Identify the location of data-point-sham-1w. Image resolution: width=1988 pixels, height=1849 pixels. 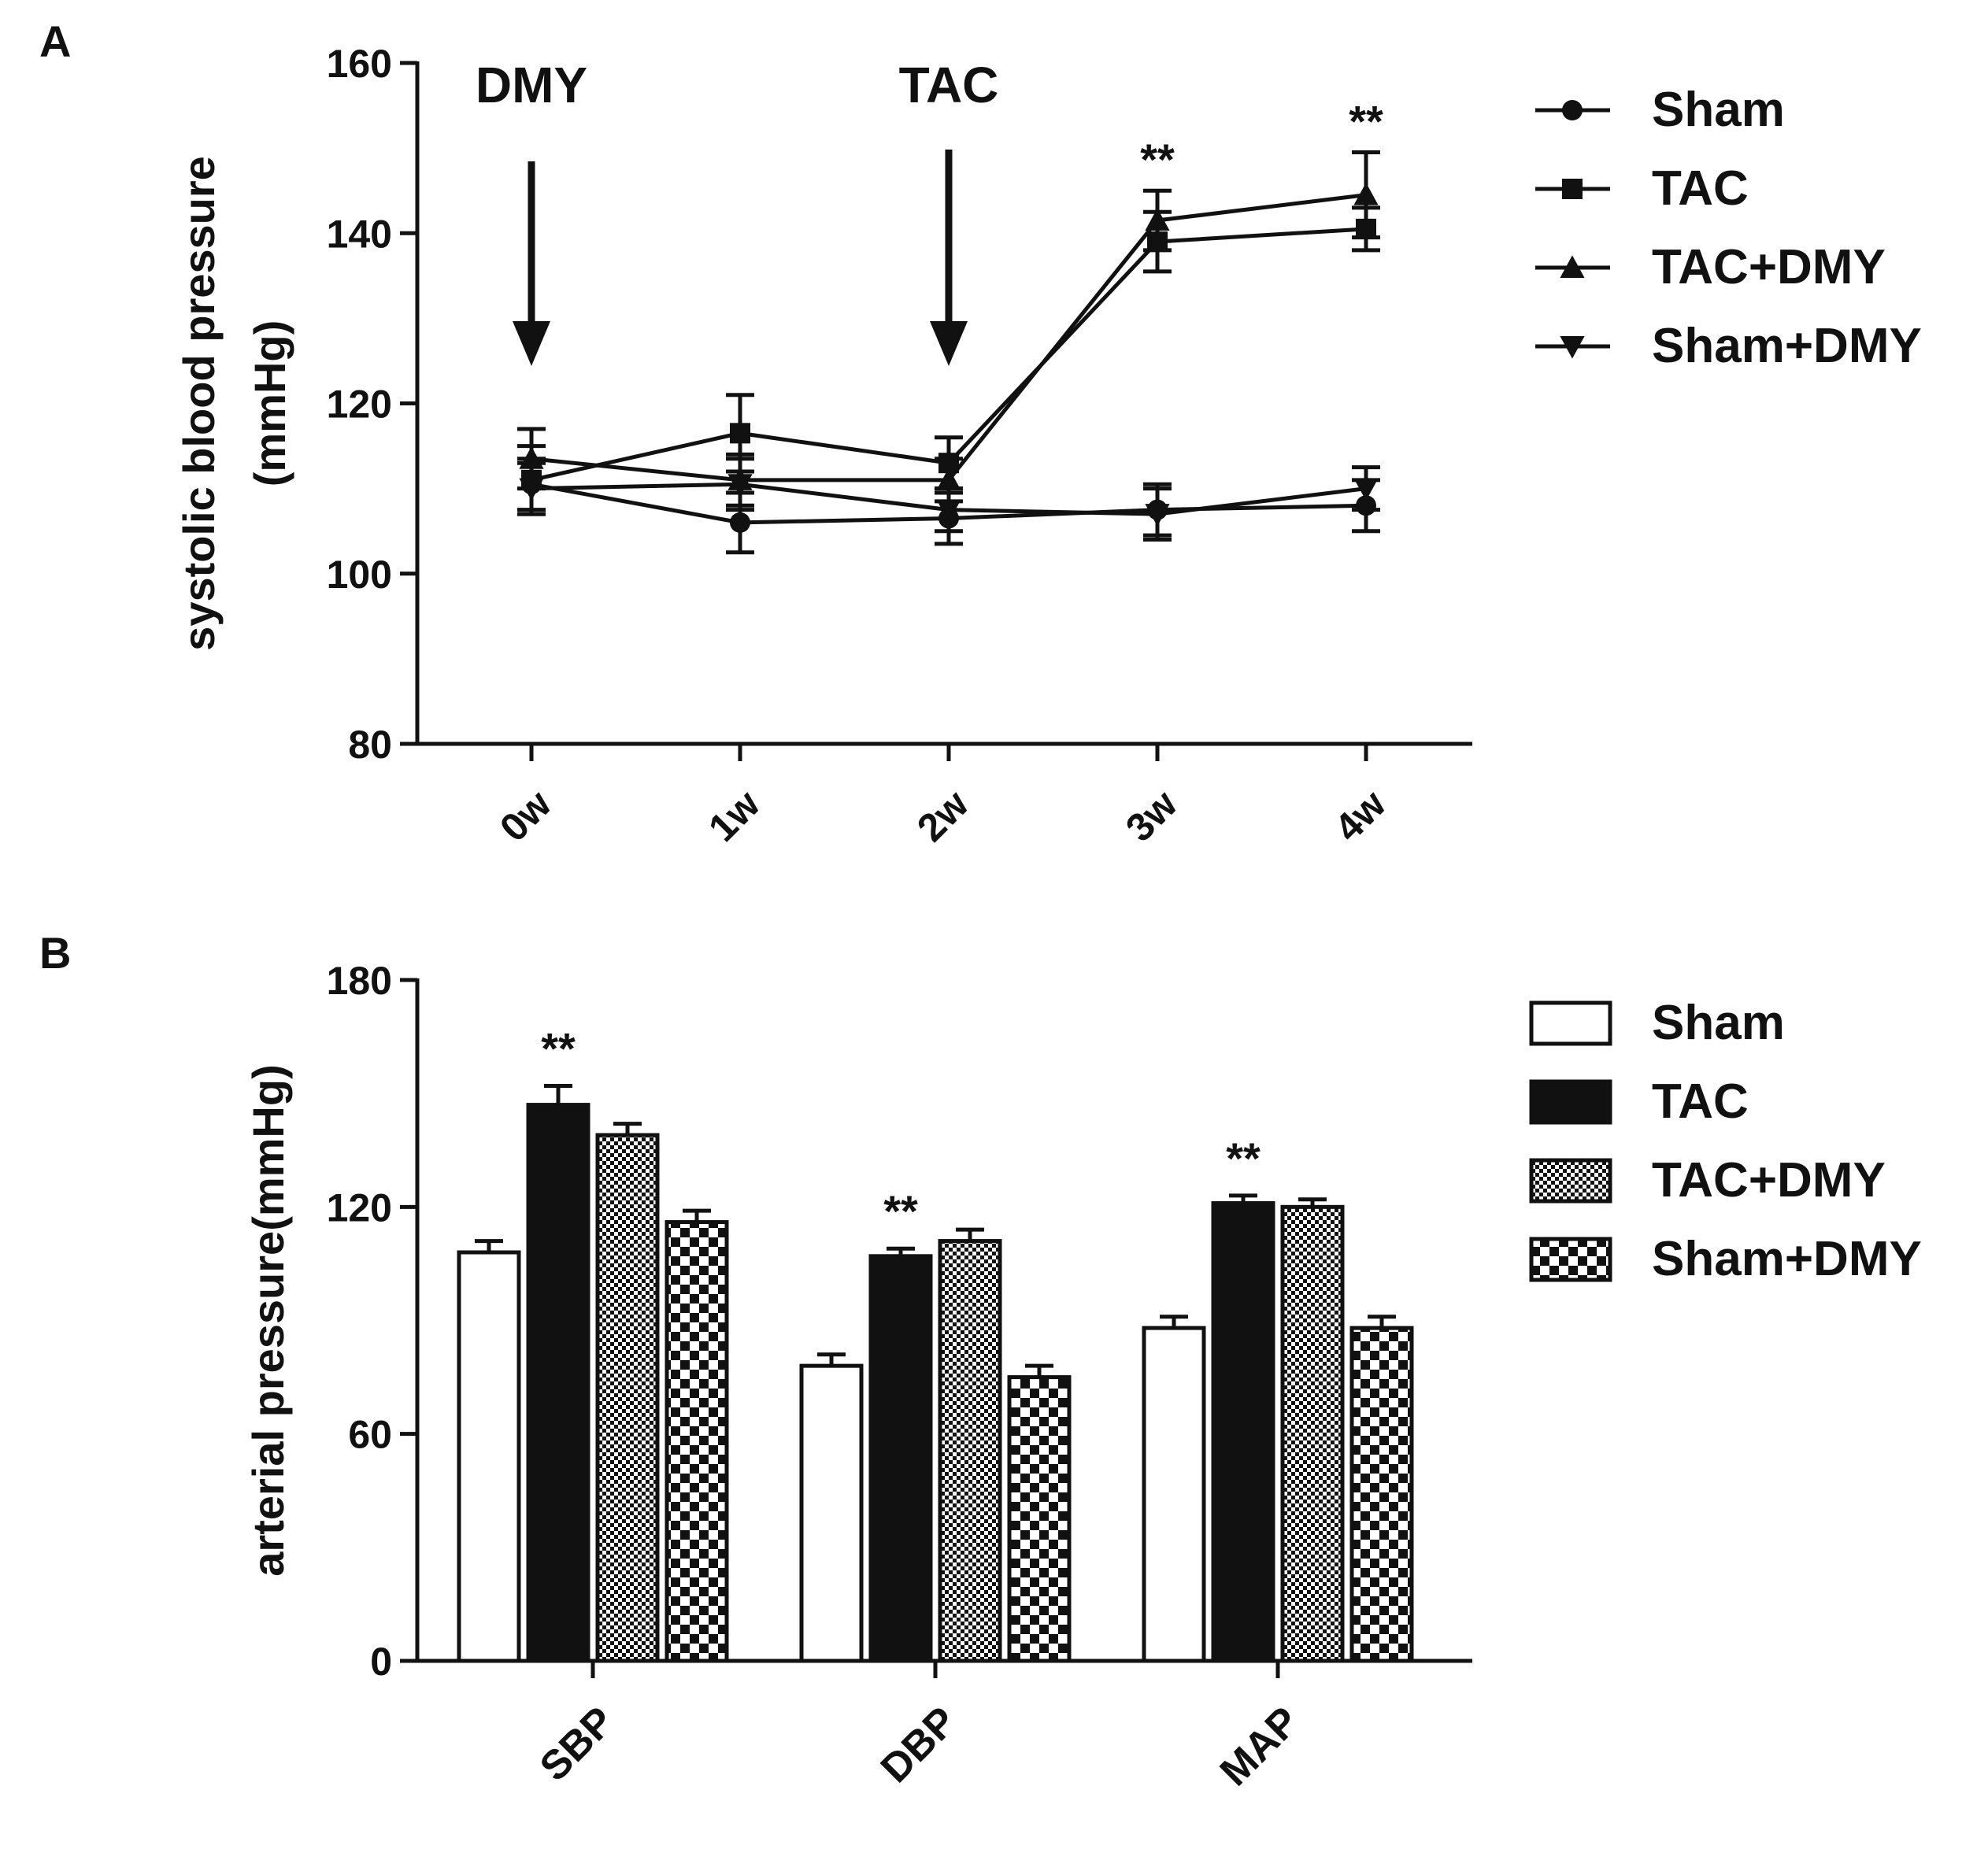
(740, 522).